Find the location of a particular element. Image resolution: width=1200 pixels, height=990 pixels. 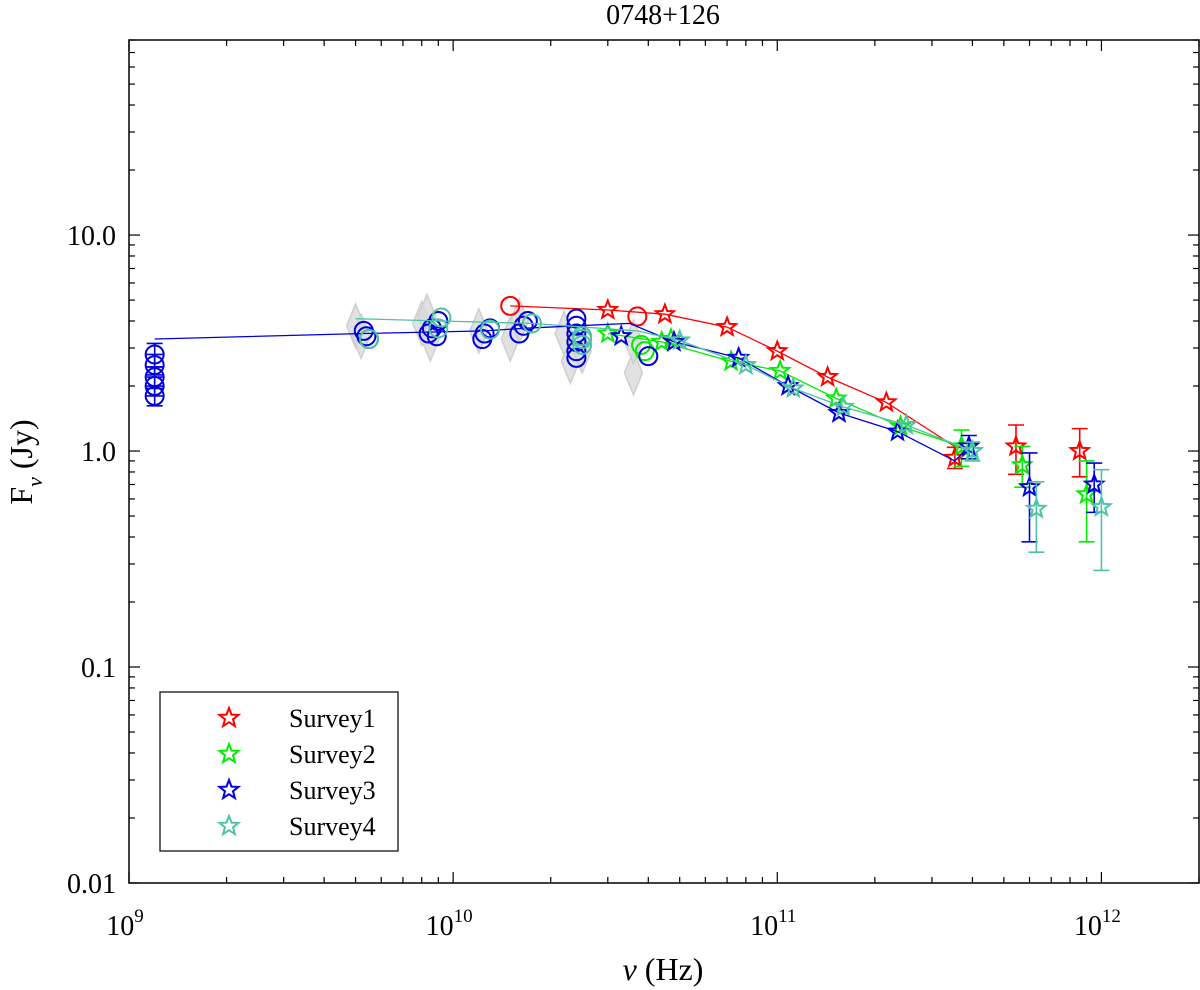

y-tick-label: 1.0 is located at coordinates (98, 452).